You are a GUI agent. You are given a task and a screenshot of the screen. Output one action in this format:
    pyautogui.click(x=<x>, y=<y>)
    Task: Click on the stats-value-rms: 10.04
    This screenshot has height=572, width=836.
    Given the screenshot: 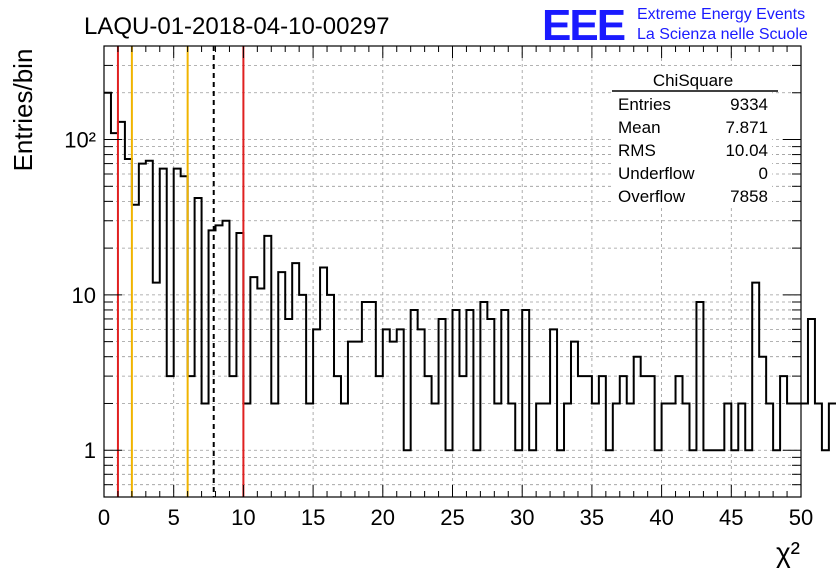 What is the action you would take?
    pyautogui.click(x=746, y=150)
    